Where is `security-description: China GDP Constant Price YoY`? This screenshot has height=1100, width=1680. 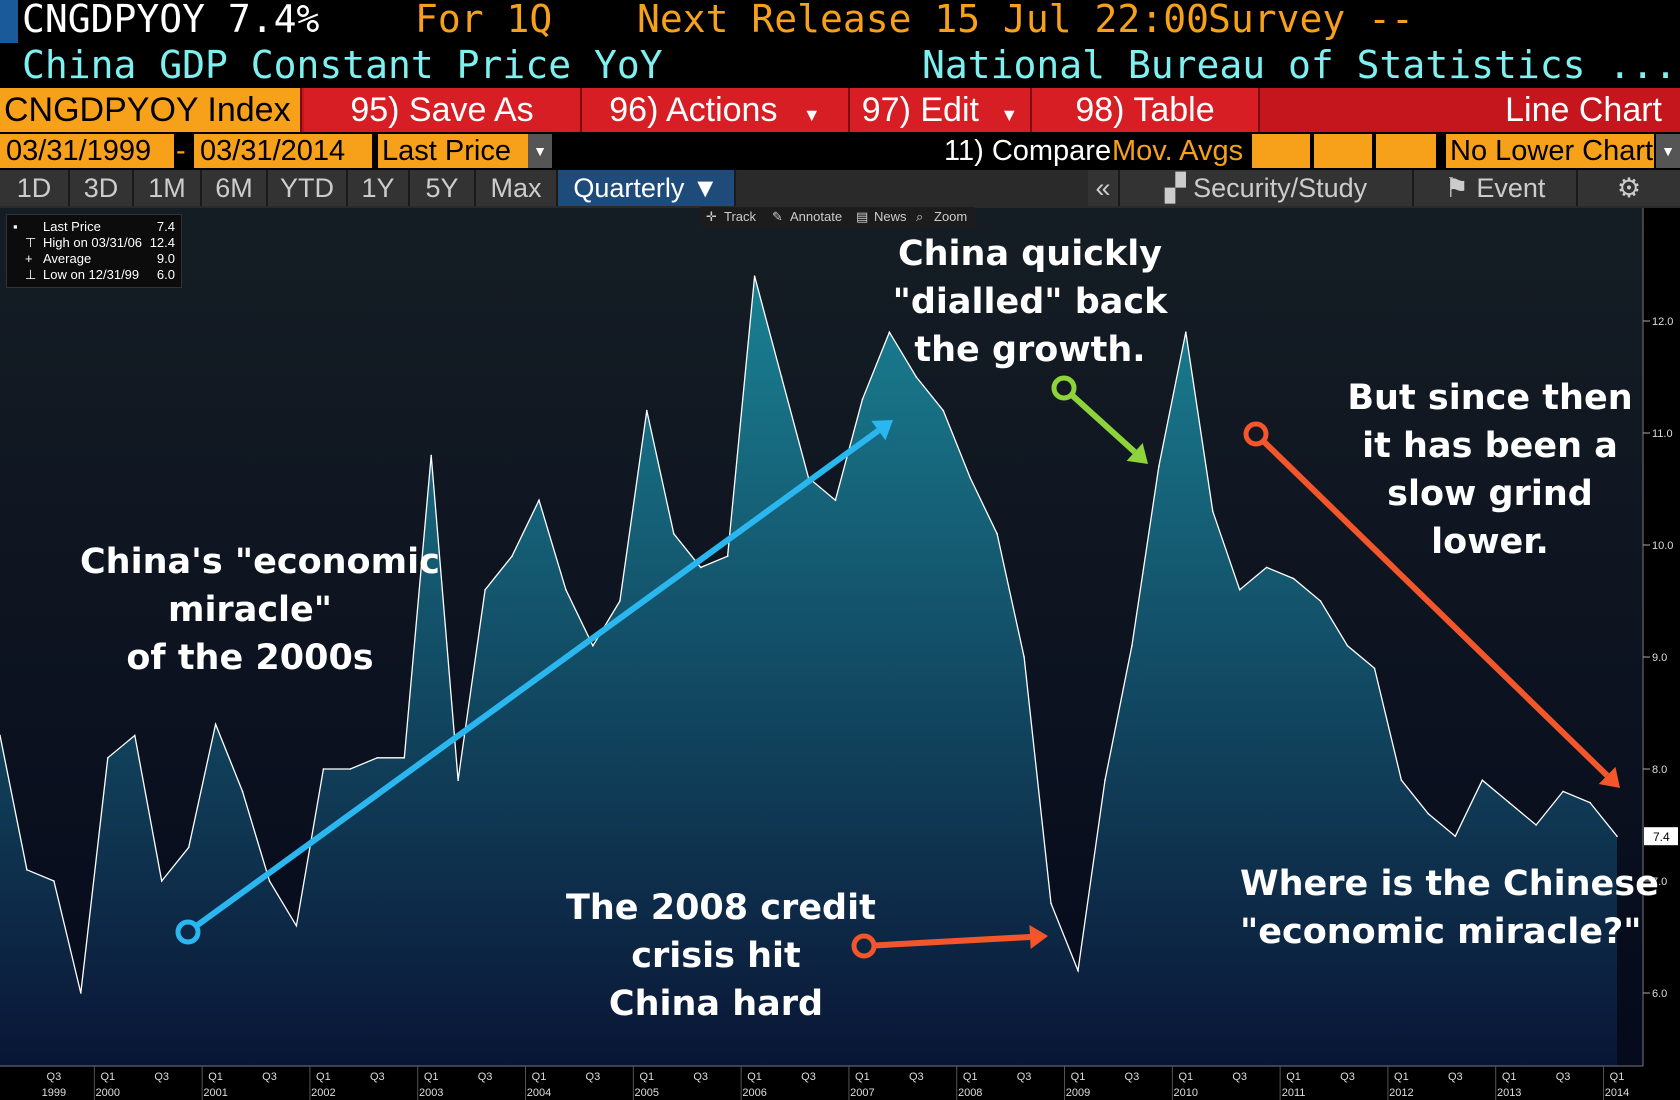
security-description: China GDP Constant Price YoY is located at coordinates (342, 65).